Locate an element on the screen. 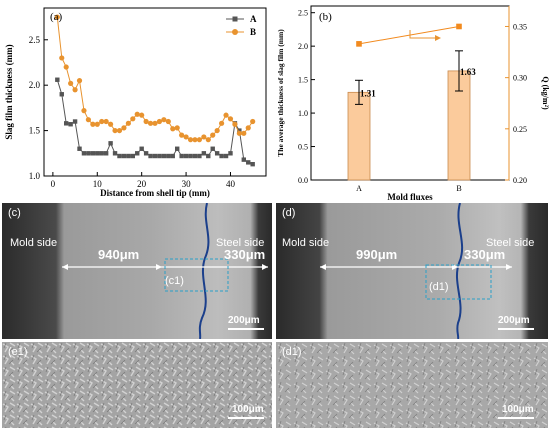 This screenshot has height=430, width=550. chart-b-y2label: Q (kg/m²) is located at coordinates (545, 93).